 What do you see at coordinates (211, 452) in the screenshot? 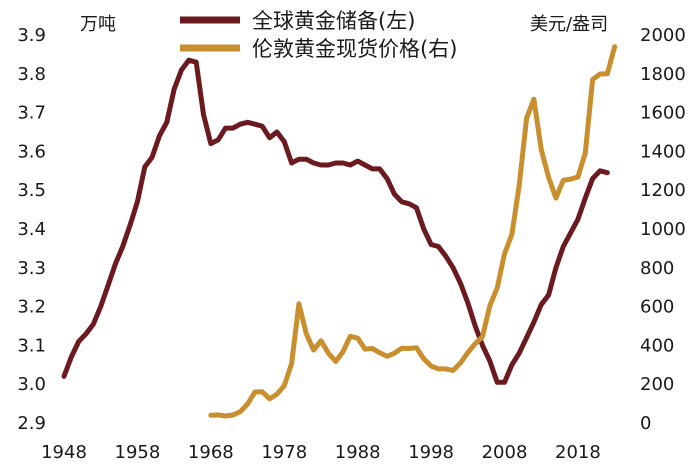
I see `x-tick-label-2: 1968` at bounding box center [211, 452].